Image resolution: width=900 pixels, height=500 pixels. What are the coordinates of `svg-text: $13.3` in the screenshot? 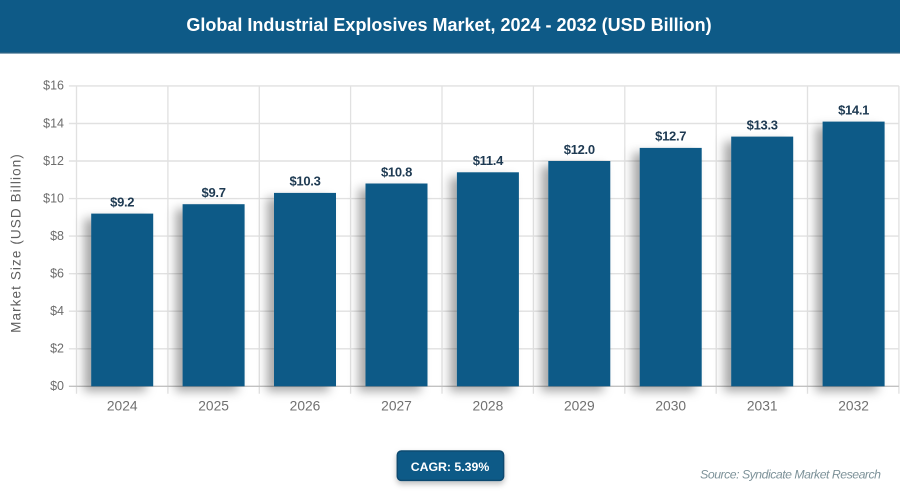 It's located at (762, 124).